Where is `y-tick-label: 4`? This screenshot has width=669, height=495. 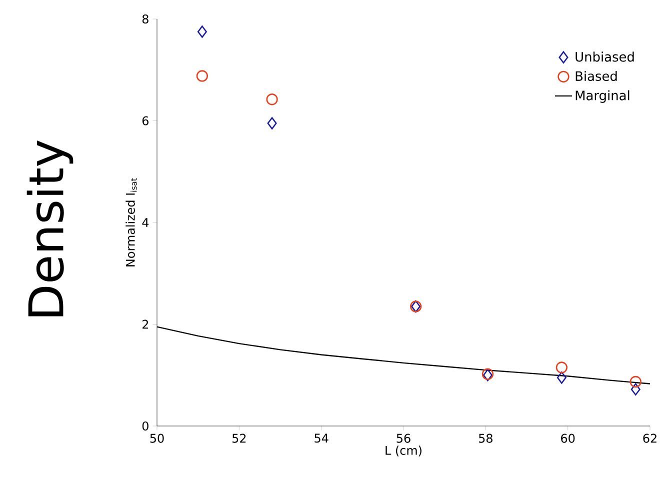
y-tick-label: 4 is located at coordinates (145, 222).